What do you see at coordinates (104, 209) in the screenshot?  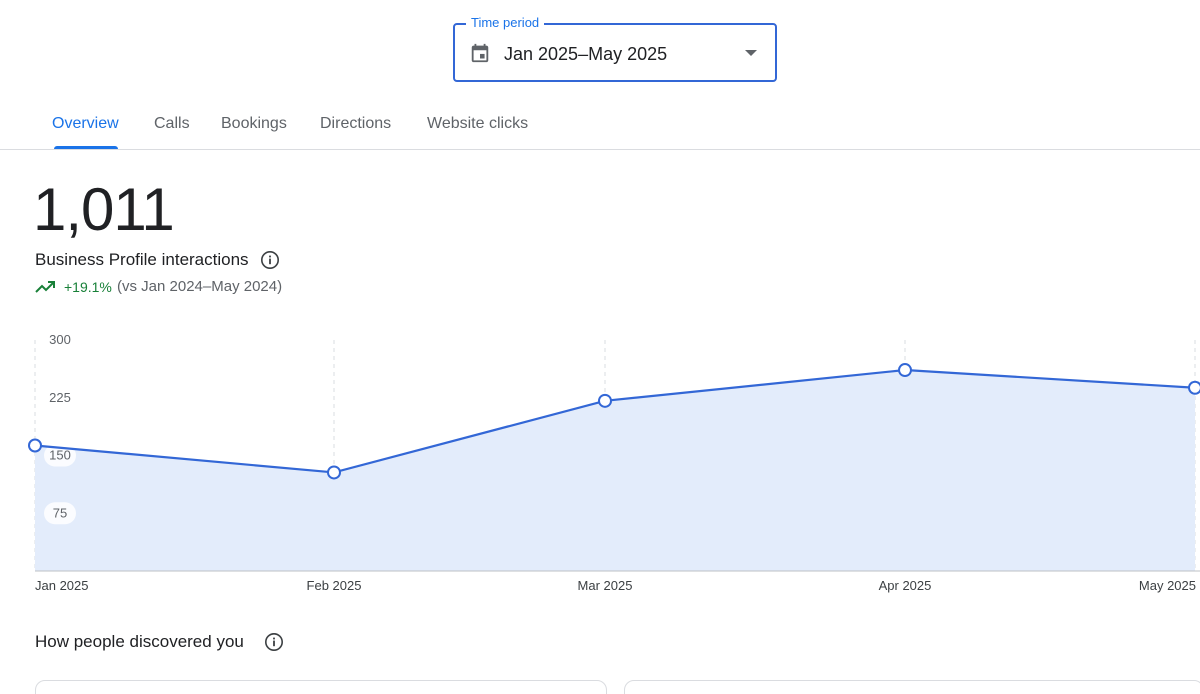 I see `interactions-total: 1,011` at bounding box center [104, 209].